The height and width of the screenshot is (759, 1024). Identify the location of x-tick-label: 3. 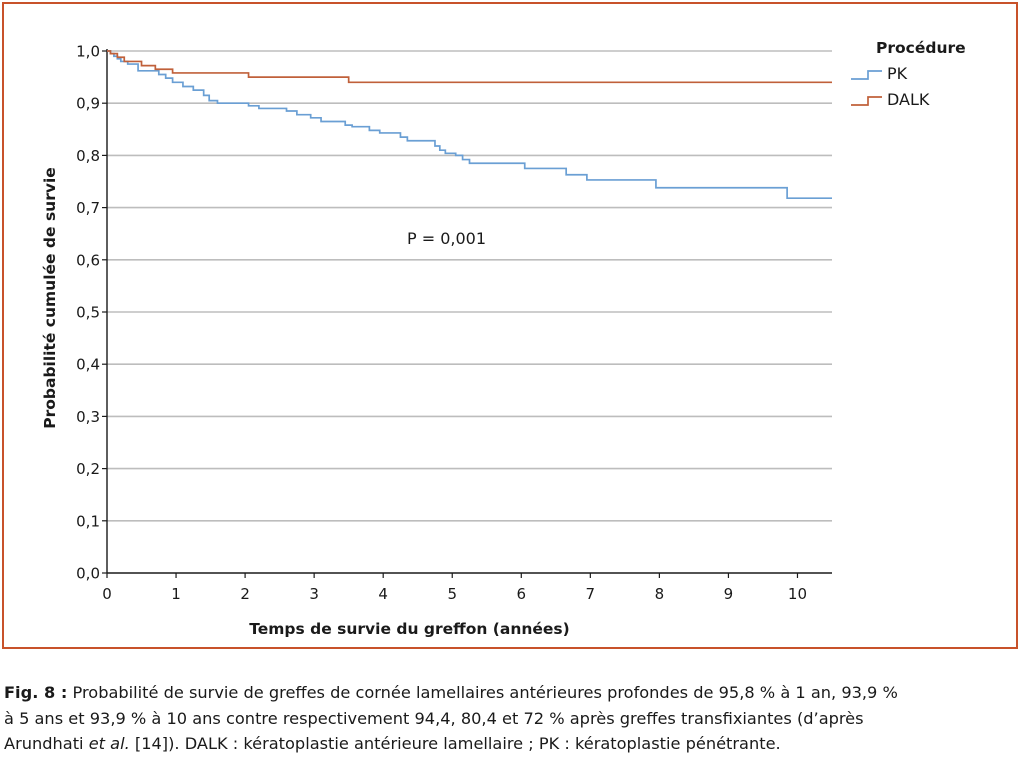
(314, 594).